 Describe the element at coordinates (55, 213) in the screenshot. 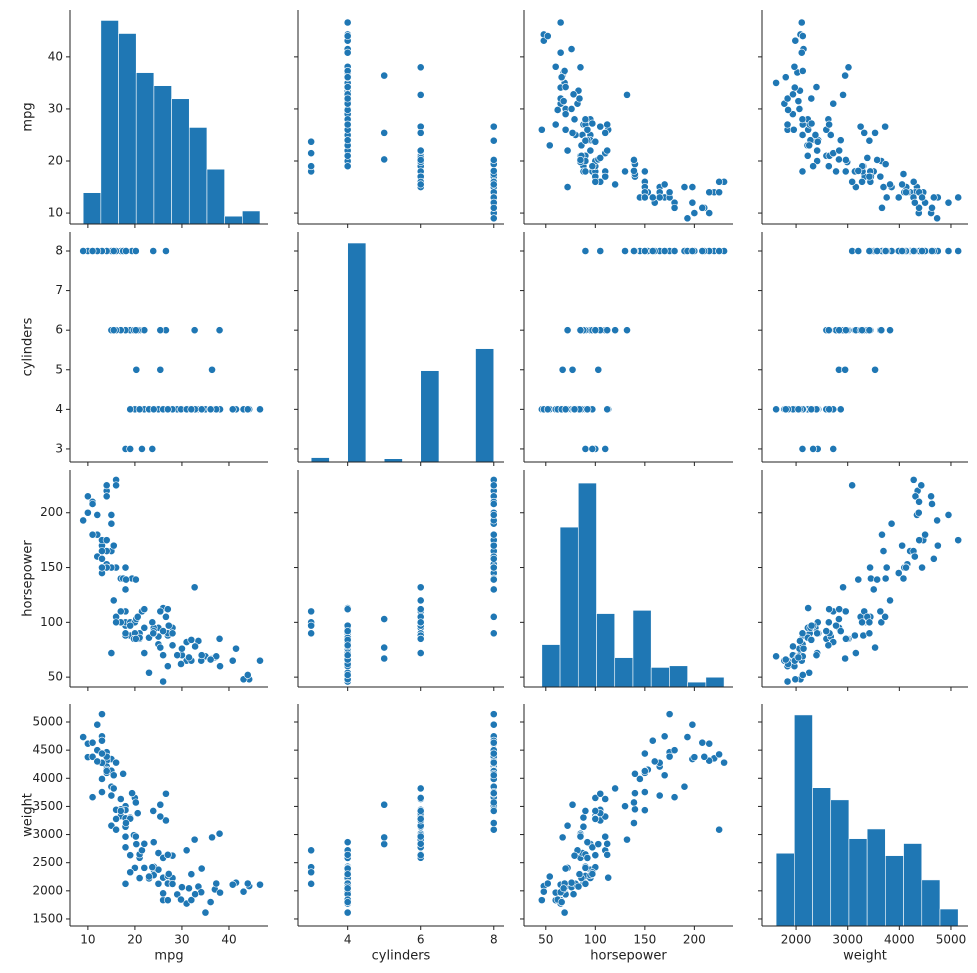

I see `y-tick-label: 10` at that location.